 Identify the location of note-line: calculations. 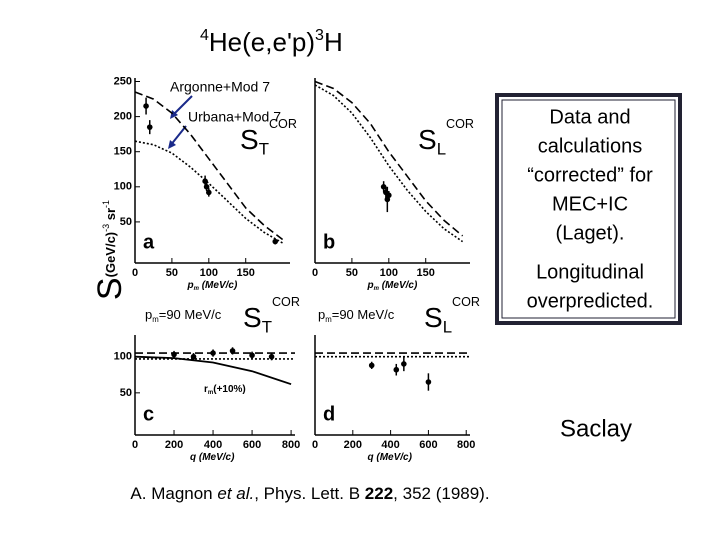
(590, 146).